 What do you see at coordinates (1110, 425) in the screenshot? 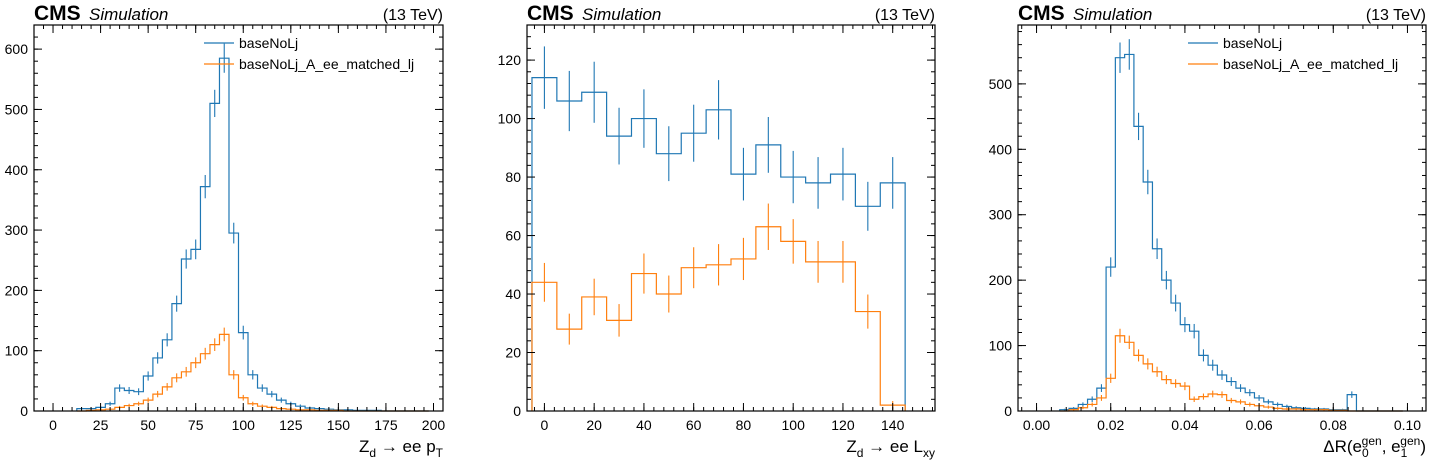
I see `x-tick-label: 0.02` at bounding box center [1110, 425].